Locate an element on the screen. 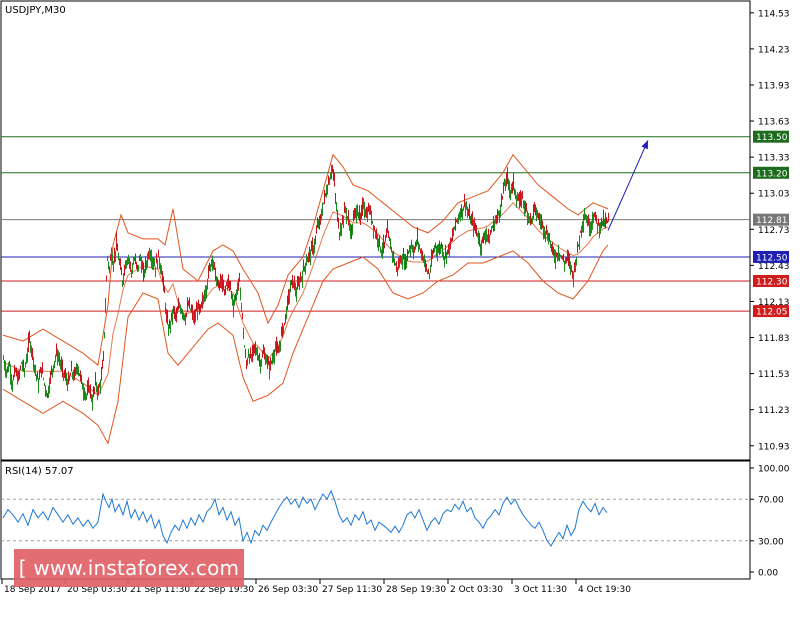 The image size is (800, 625). forecast-arrow-shaft is located at coordinates (628, 185).